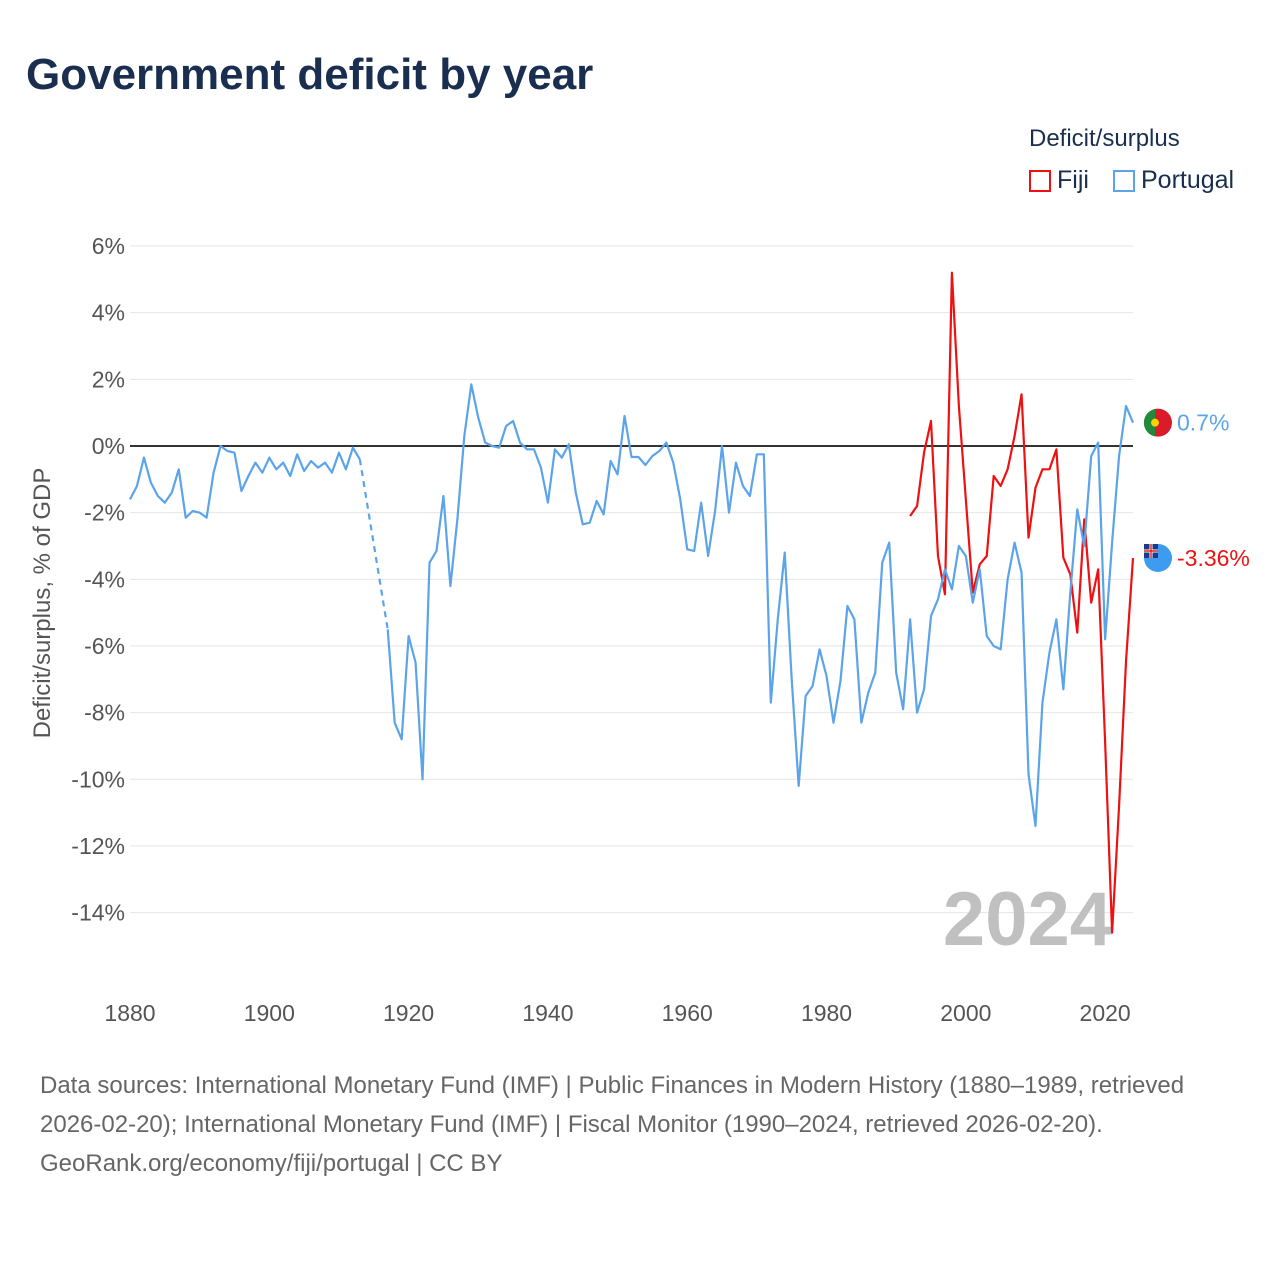  Describe the element at coordinates (826, 1013) in the screenshot. I see `x-tick-label: 1980` at that location.